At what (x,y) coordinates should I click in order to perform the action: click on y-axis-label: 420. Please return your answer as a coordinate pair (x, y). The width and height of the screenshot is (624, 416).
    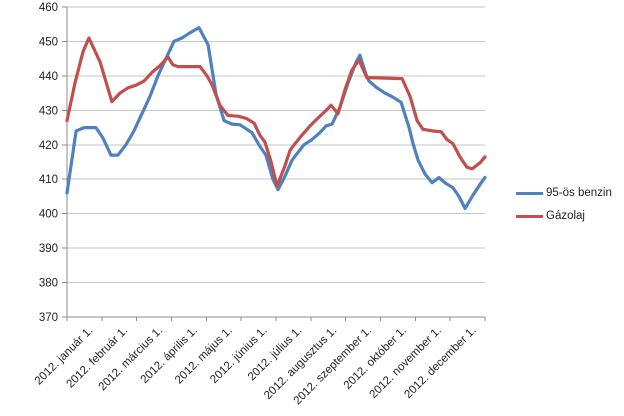
    Looking at the image, I should click on (48, 146).